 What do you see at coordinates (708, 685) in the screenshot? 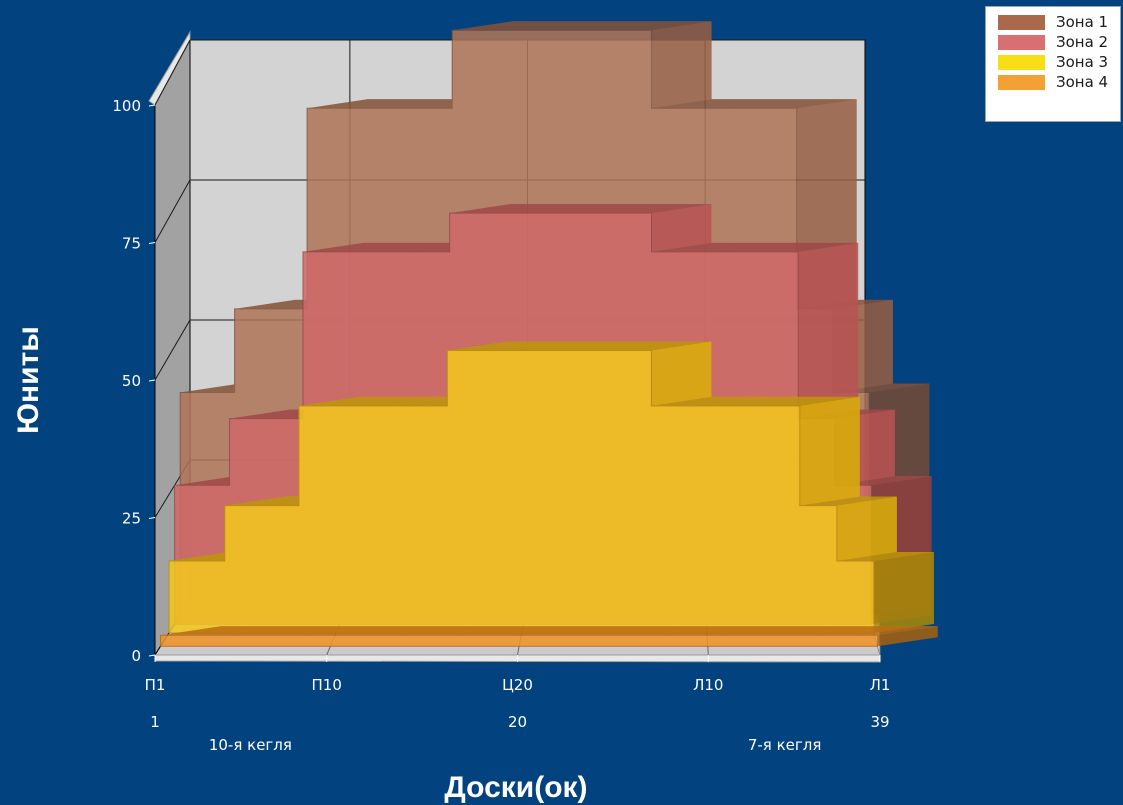
I see `x-category-label: Л10` at bounding box center [708, 685].